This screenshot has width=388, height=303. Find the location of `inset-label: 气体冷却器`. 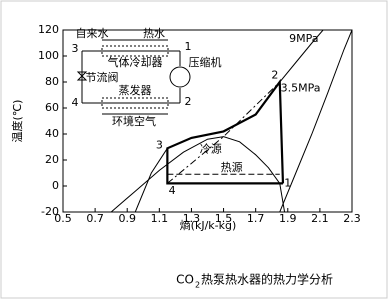

inset-label: 气体冷却器 is located at coordinates (135, 62).